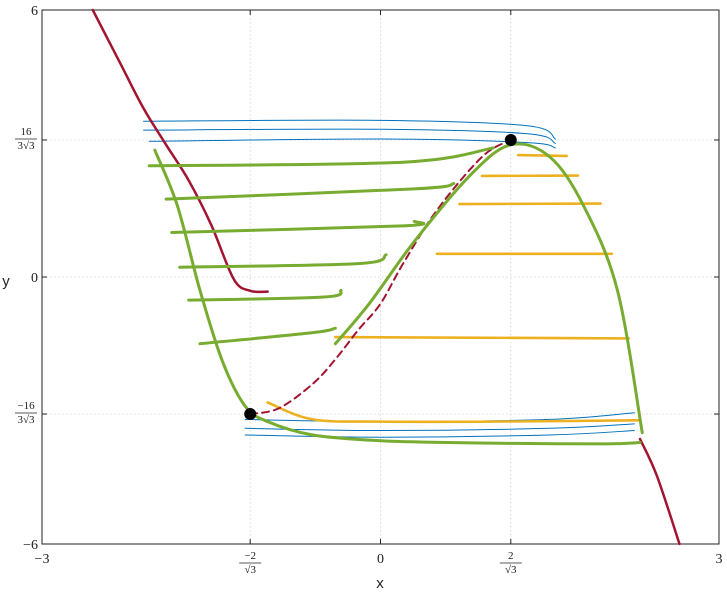  What do you see at coordinates (34, 278) in the screenshot?
I see `y-tick-label-2: 0` at bounding box center [34, 278].